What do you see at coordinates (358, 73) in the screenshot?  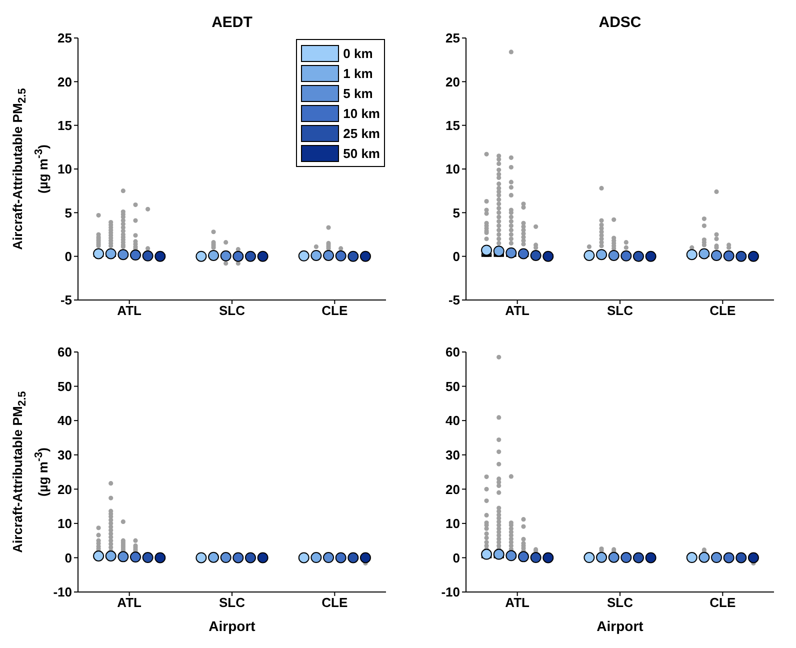 I see `legend-label: 1 km` at bounding box center [358, 73].